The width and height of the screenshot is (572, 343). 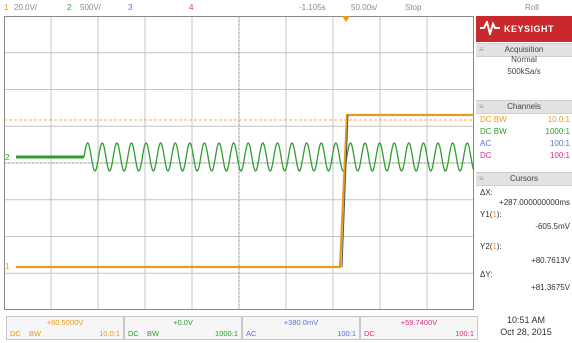 What do you see at coordinates (191, 7) in the screenshot?
I see `ch4-number: 4` at bounding box center [191, 7].